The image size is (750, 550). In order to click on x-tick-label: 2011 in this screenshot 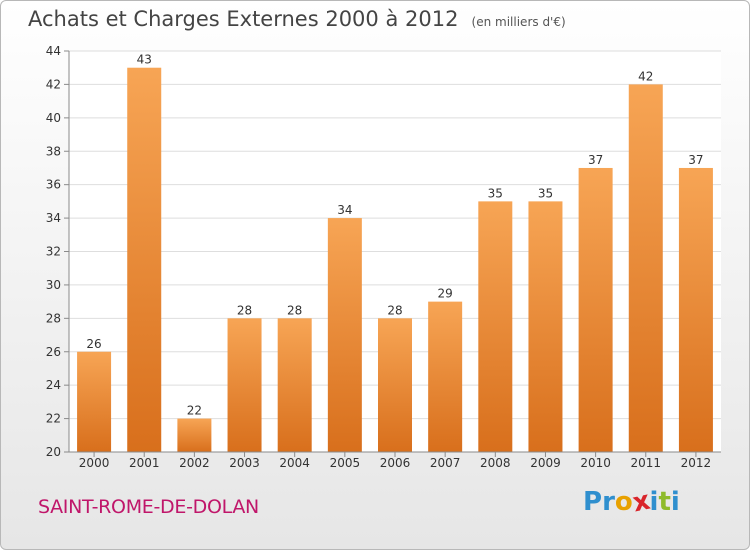, I will do `click(645, 463)`.